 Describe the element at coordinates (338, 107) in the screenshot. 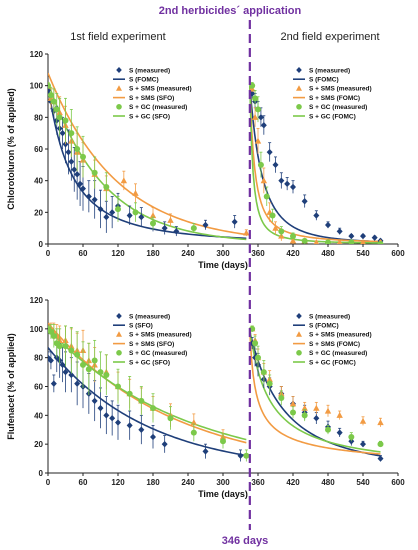

I see `legend-label-right: S + GC (measured)` at that location.